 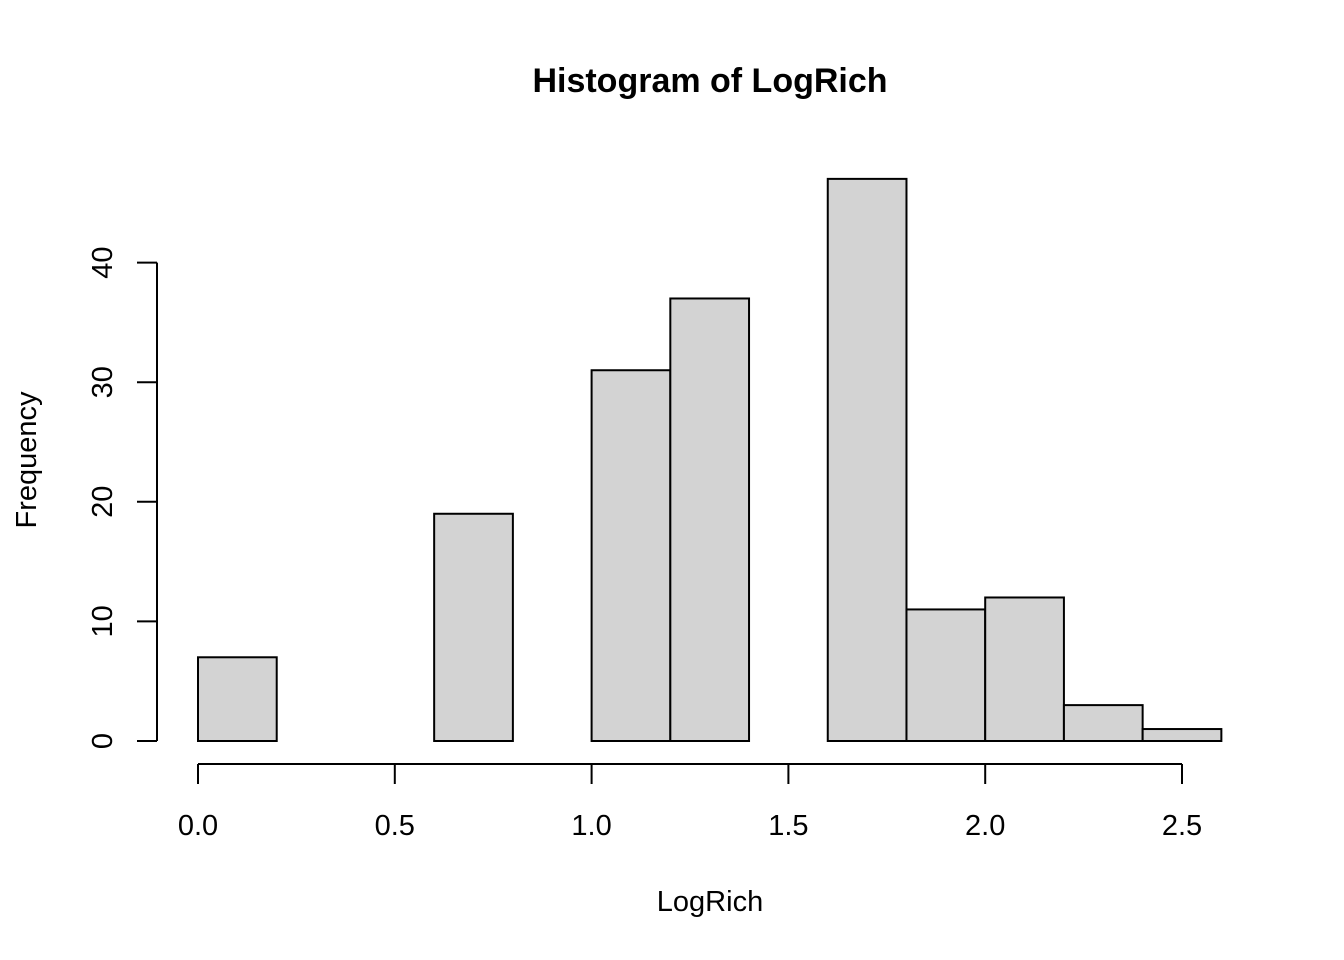 I want to click on y-tick-label: 10, so click(x=103, y=621).